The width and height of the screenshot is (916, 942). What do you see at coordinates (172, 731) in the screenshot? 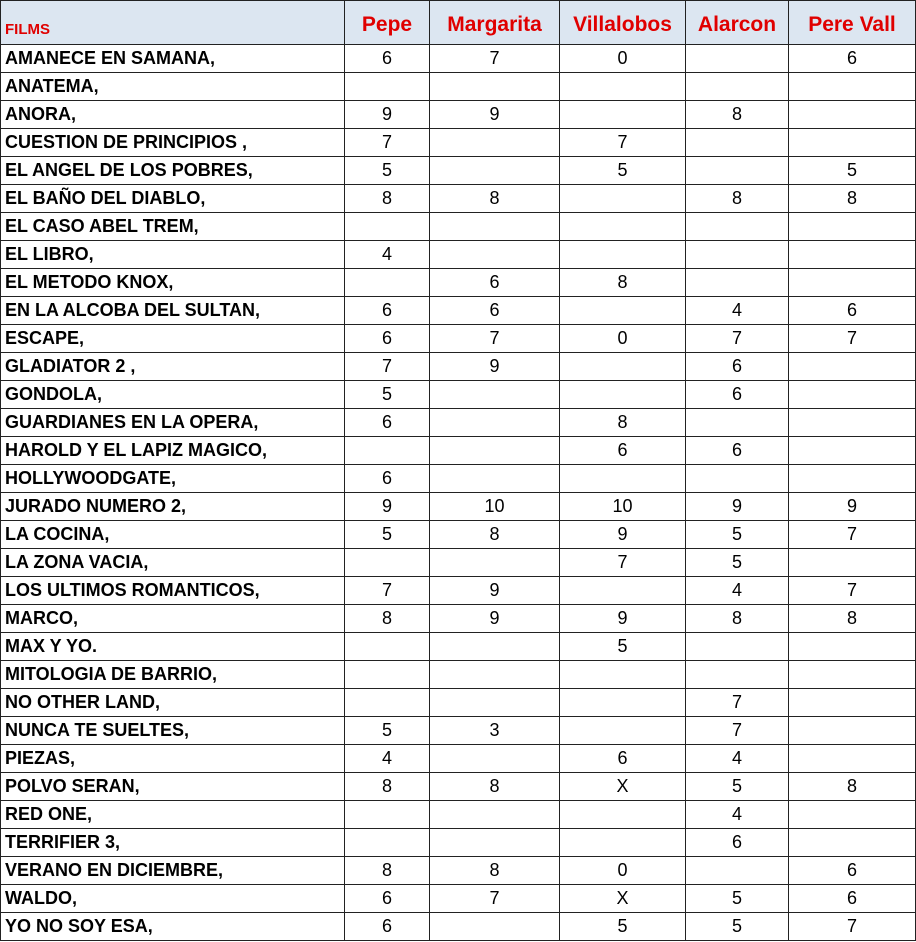
I see `film-title: NUNCA TE SUELTES,` at bounding box center [172, 731].